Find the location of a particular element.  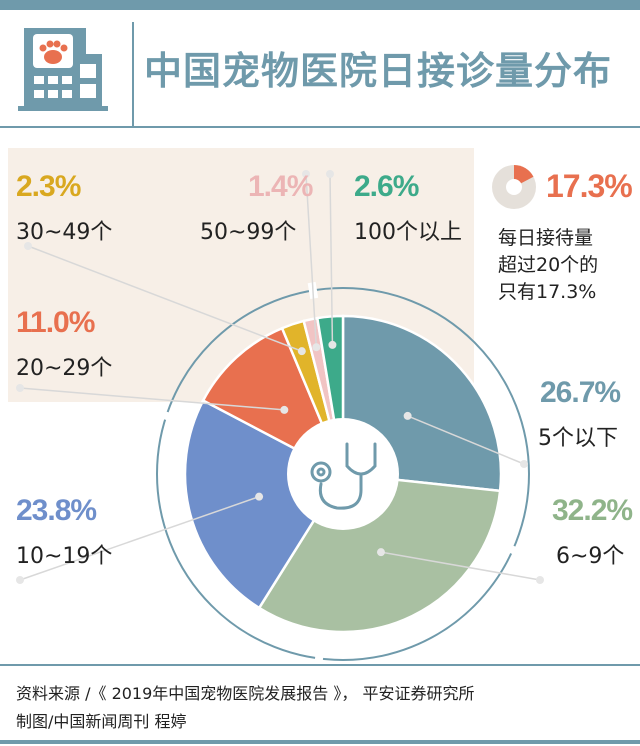

label-pct-10-19: 23.8% is located at coordinates (56, 510).